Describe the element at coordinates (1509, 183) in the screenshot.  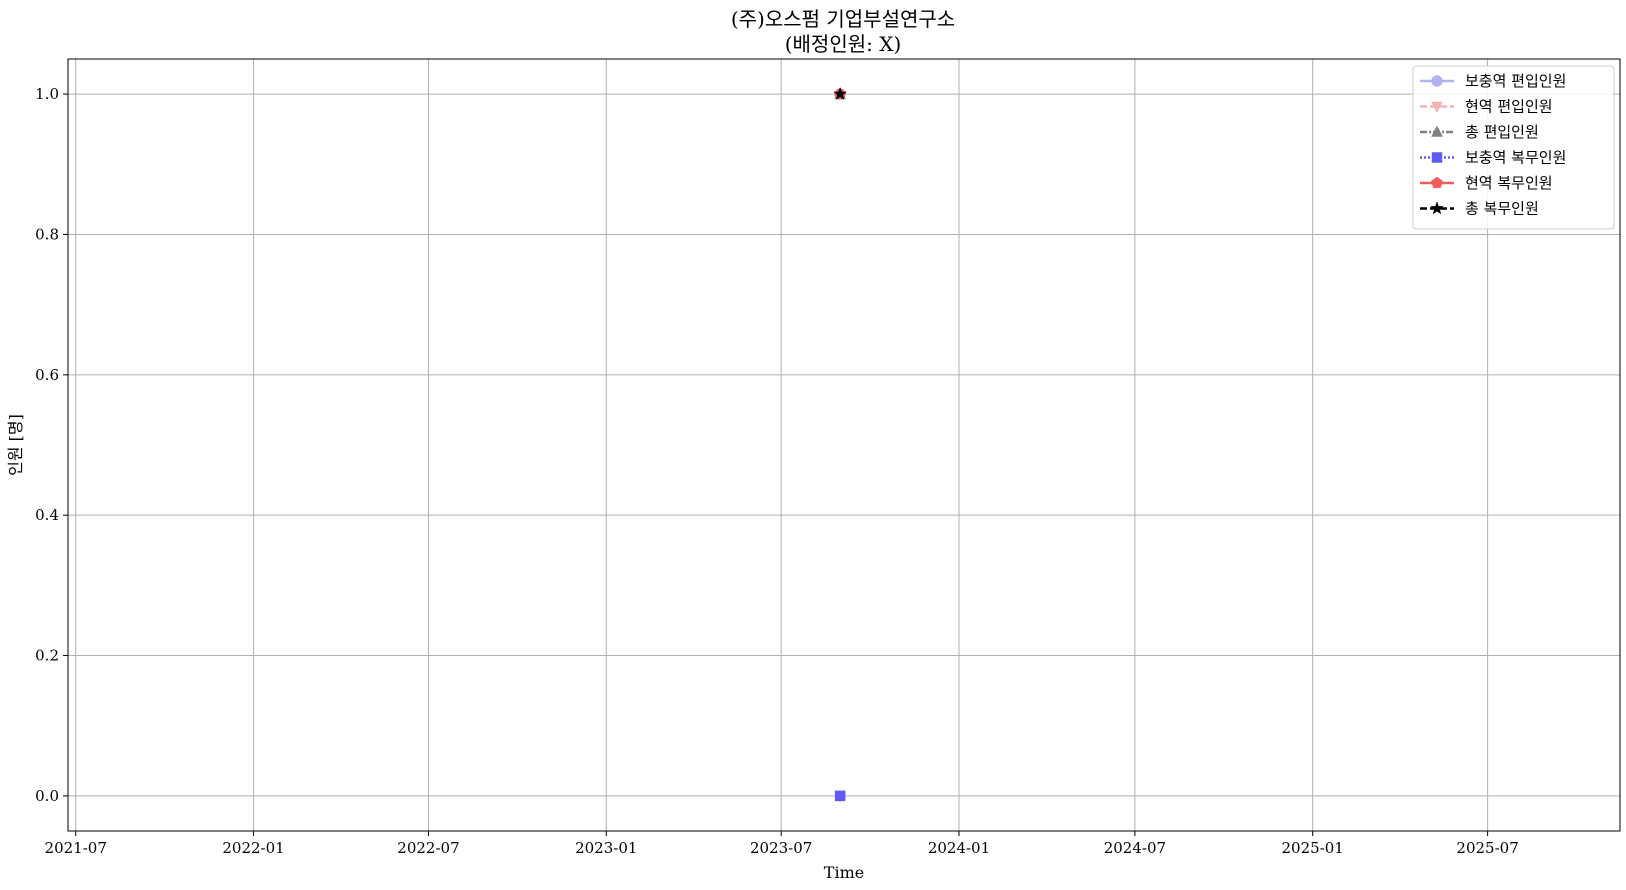
I see `legend-label: 현역 복무인원` at that location.